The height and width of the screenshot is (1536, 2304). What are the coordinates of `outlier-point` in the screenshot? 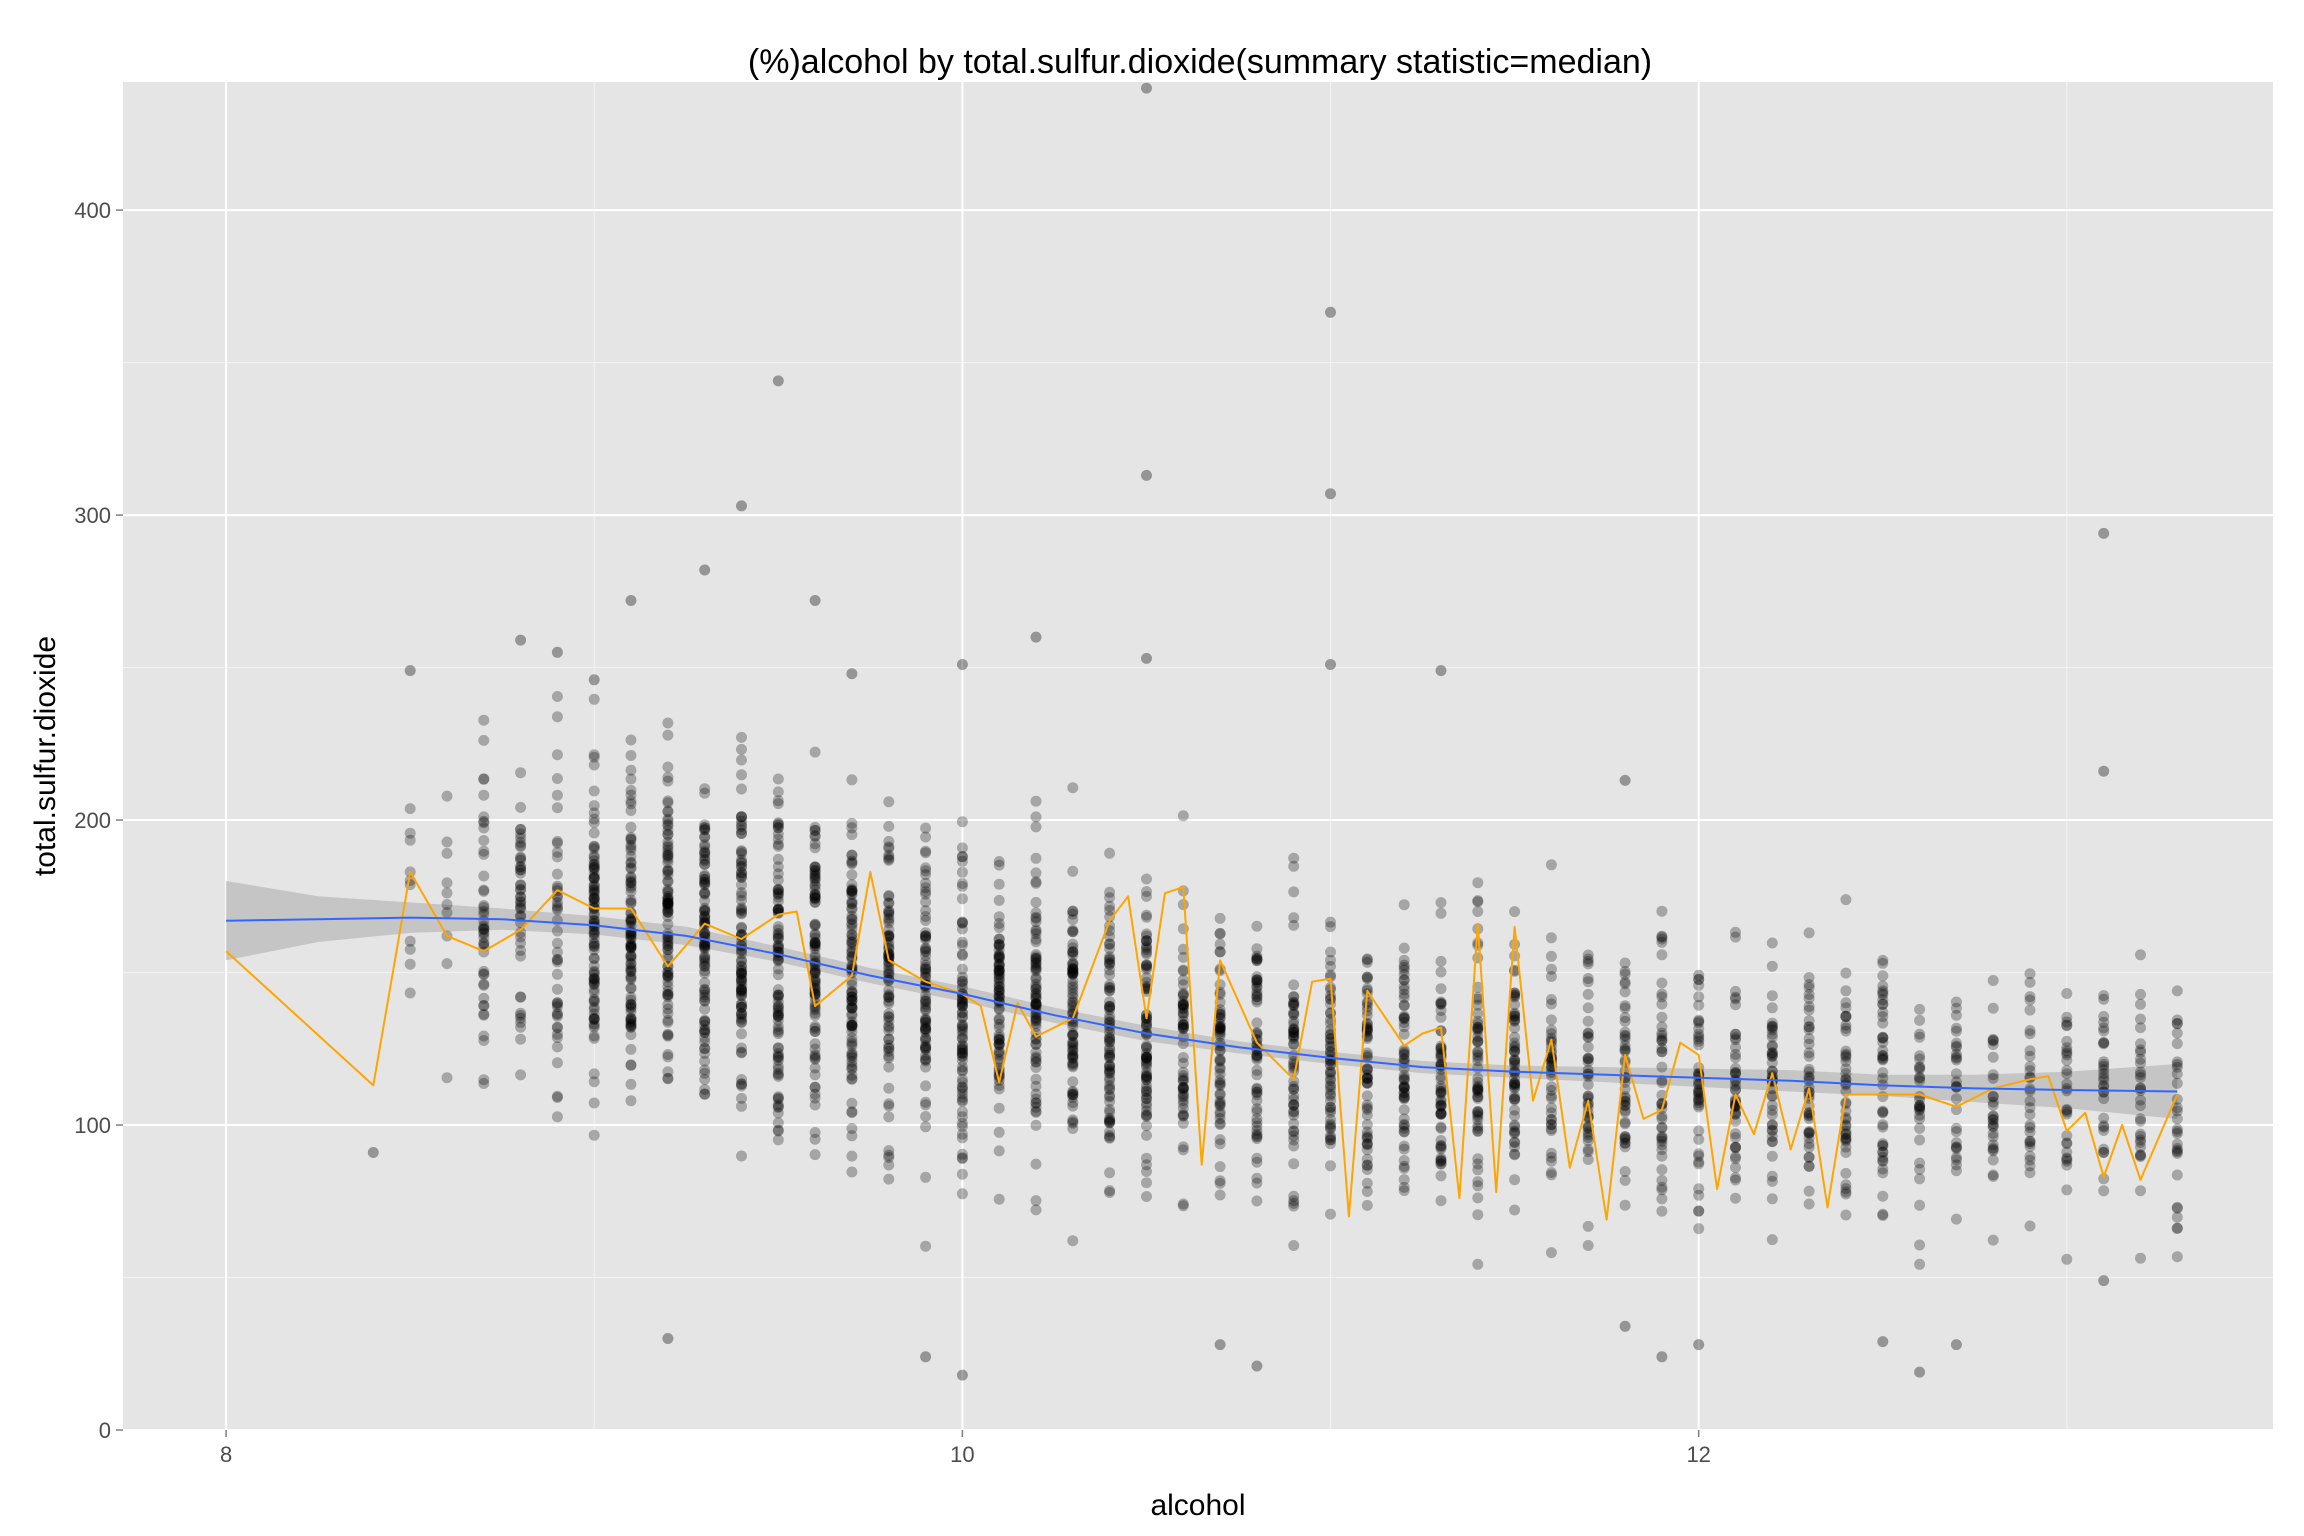 It's located at (410, 671).